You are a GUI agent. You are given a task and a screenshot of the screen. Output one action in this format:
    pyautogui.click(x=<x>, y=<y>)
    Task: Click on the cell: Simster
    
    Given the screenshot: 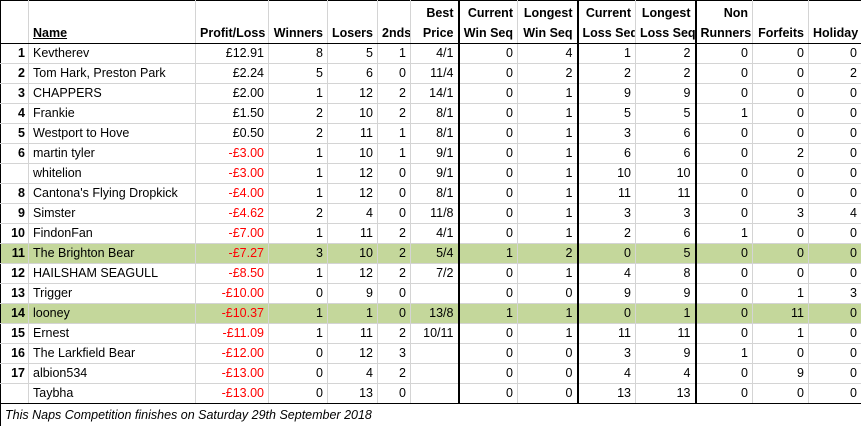 What is the action you would take?
    pyautogui.click(x=112, y=213)
    